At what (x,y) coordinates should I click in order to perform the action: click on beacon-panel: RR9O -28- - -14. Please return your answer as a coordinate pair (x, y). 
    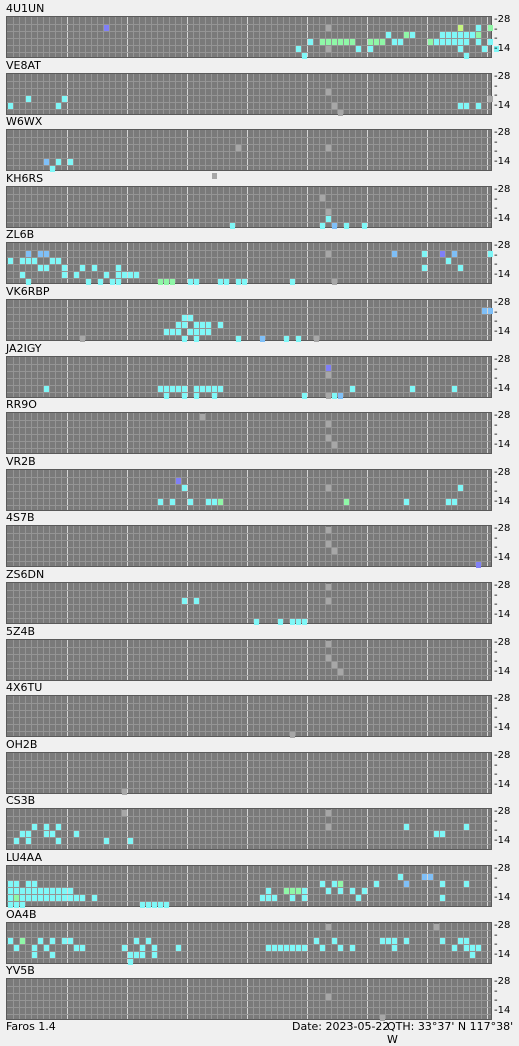
    Looking at the image, I should click on (259, 426).